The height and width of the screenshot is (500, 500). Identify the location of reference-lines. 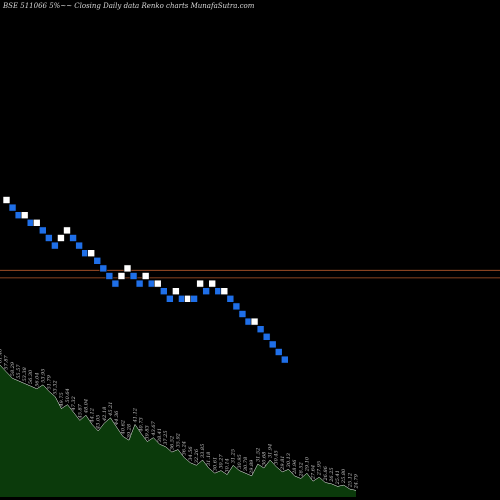
(250, 274).